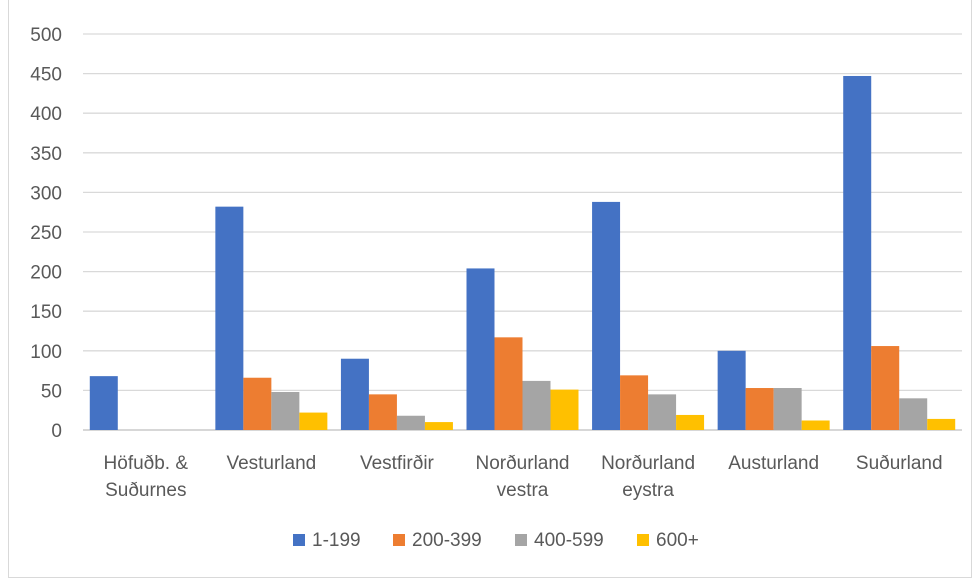 The image size is (974, 580). Describe the element at coordinates (690, 422) in the screenshot. I see `bar-600+-4` at that location.